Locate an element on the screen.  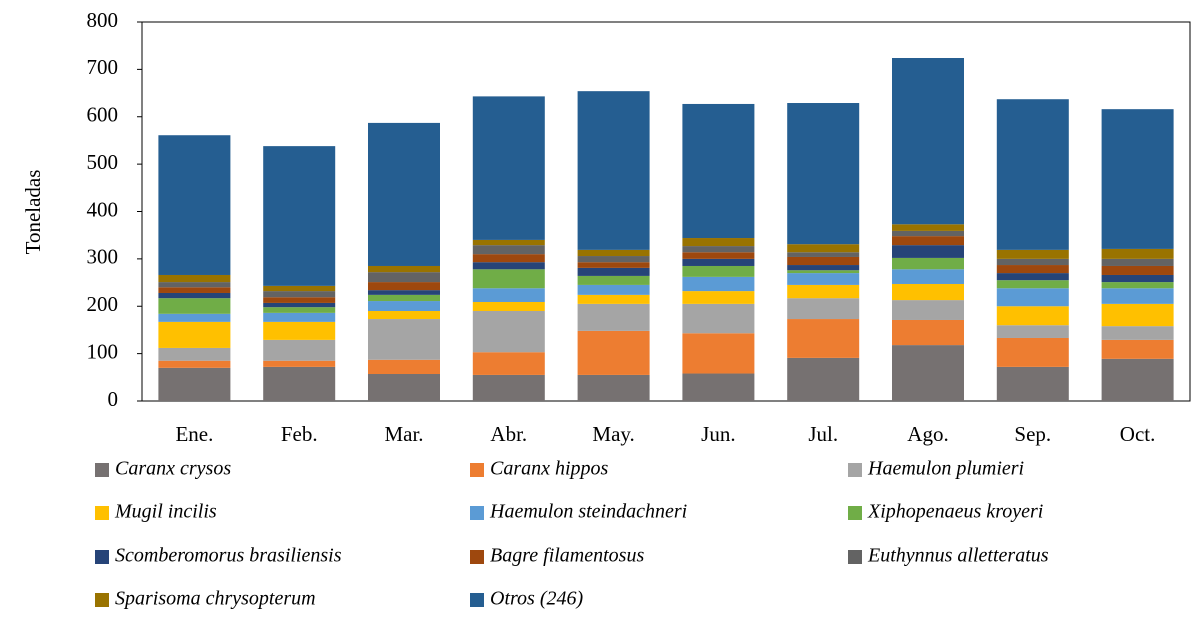
x-tick-label: Feb. is located at coordinates (299, 434).